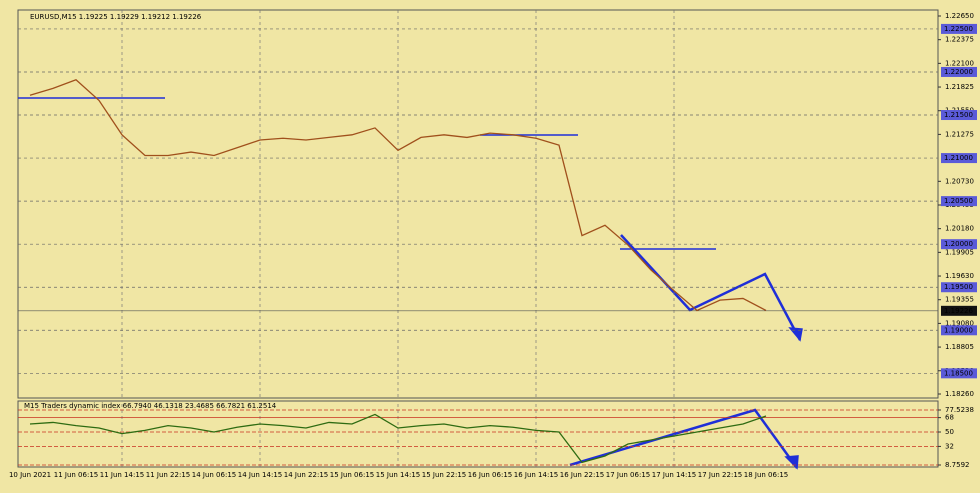 The height and width of the screenshot is (493, 980). What do you see at coordinates (168, 475) in the screenshot?
I see `x-tick-label: 11 Jun 22:15` at bounding box center [168, 475].